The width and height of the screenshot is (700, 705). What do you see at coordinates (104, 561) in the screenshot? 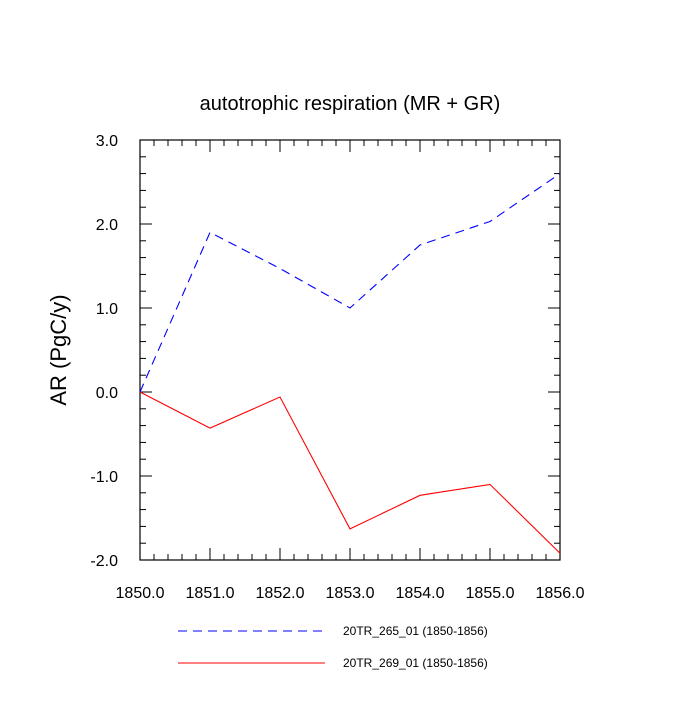
I see `y-tick-label: -2.0` at bounding box center [104, 561].